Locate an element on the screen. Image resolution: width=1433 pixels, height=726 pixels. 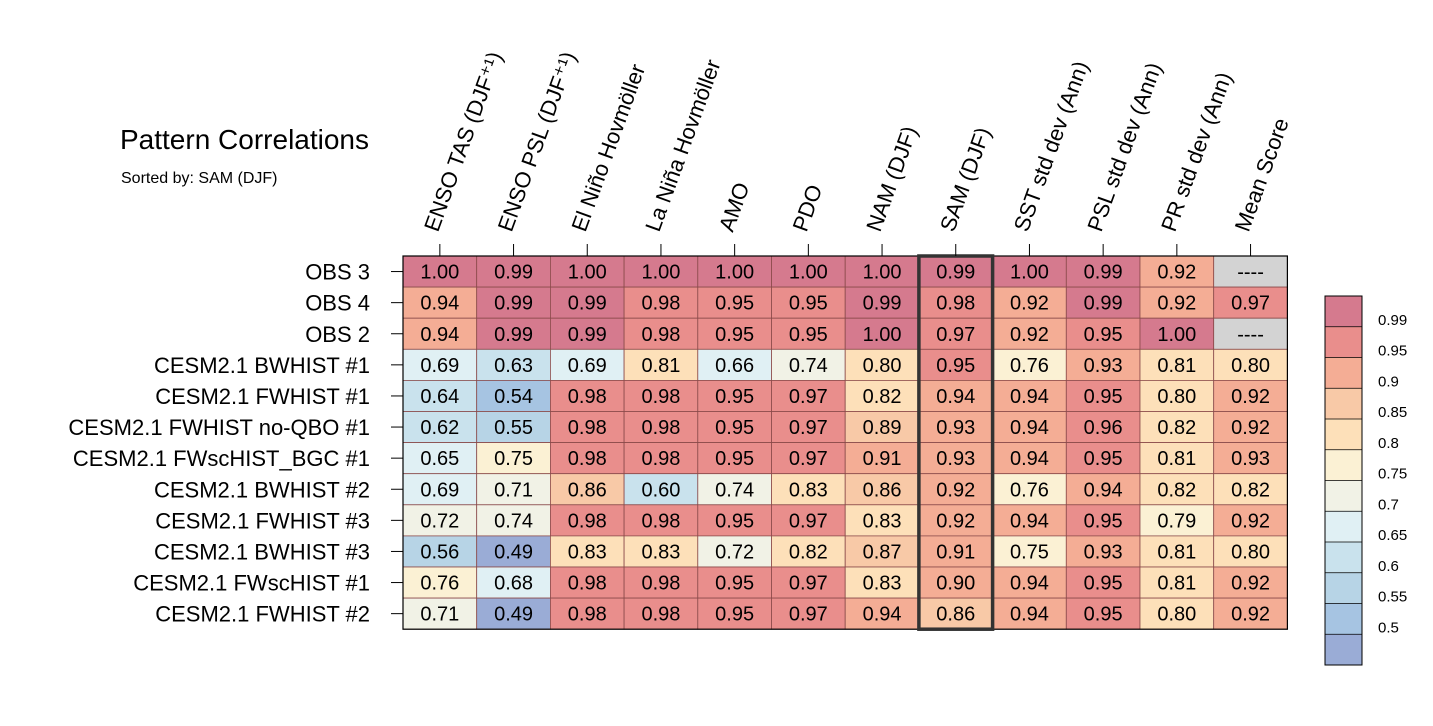
cell-value-label: 0.72 is located at coordinates (439, 521).